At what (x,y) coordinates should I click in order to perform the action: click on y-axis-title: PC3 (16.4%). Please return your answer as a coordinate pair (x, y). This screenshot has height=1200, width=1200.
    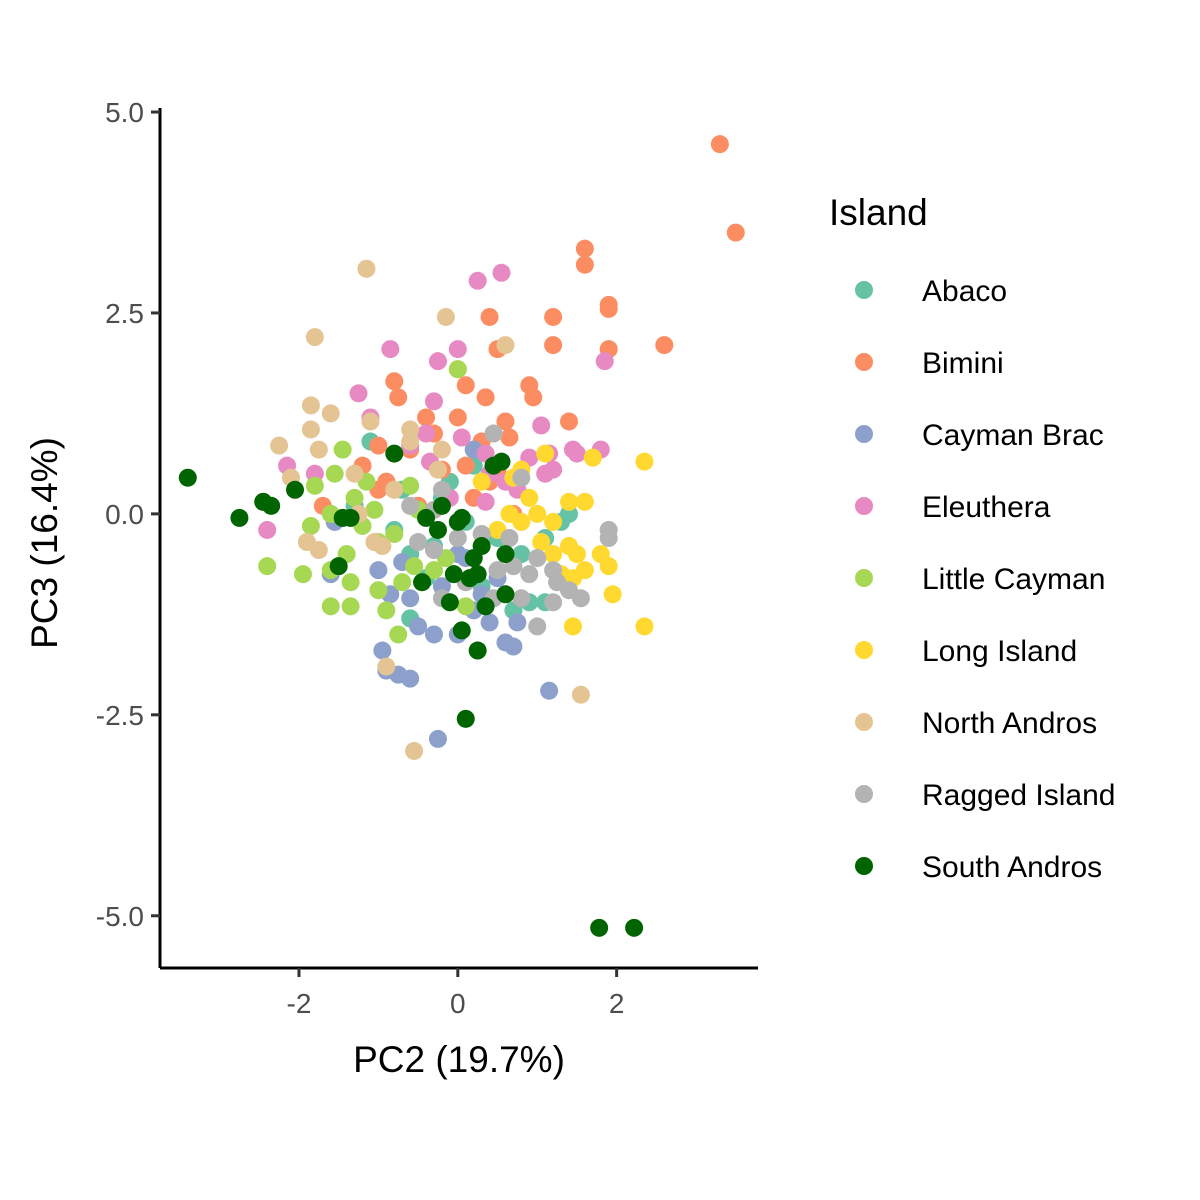
    Looking at the image, I should click on (44, 543).